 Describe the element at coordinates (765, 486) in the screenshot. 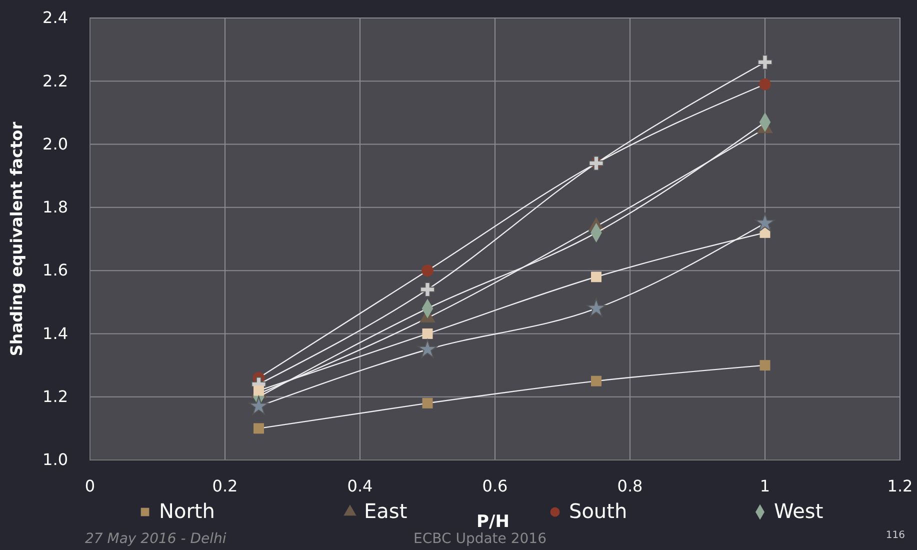

I see `x-tick-label: 1` at that location.